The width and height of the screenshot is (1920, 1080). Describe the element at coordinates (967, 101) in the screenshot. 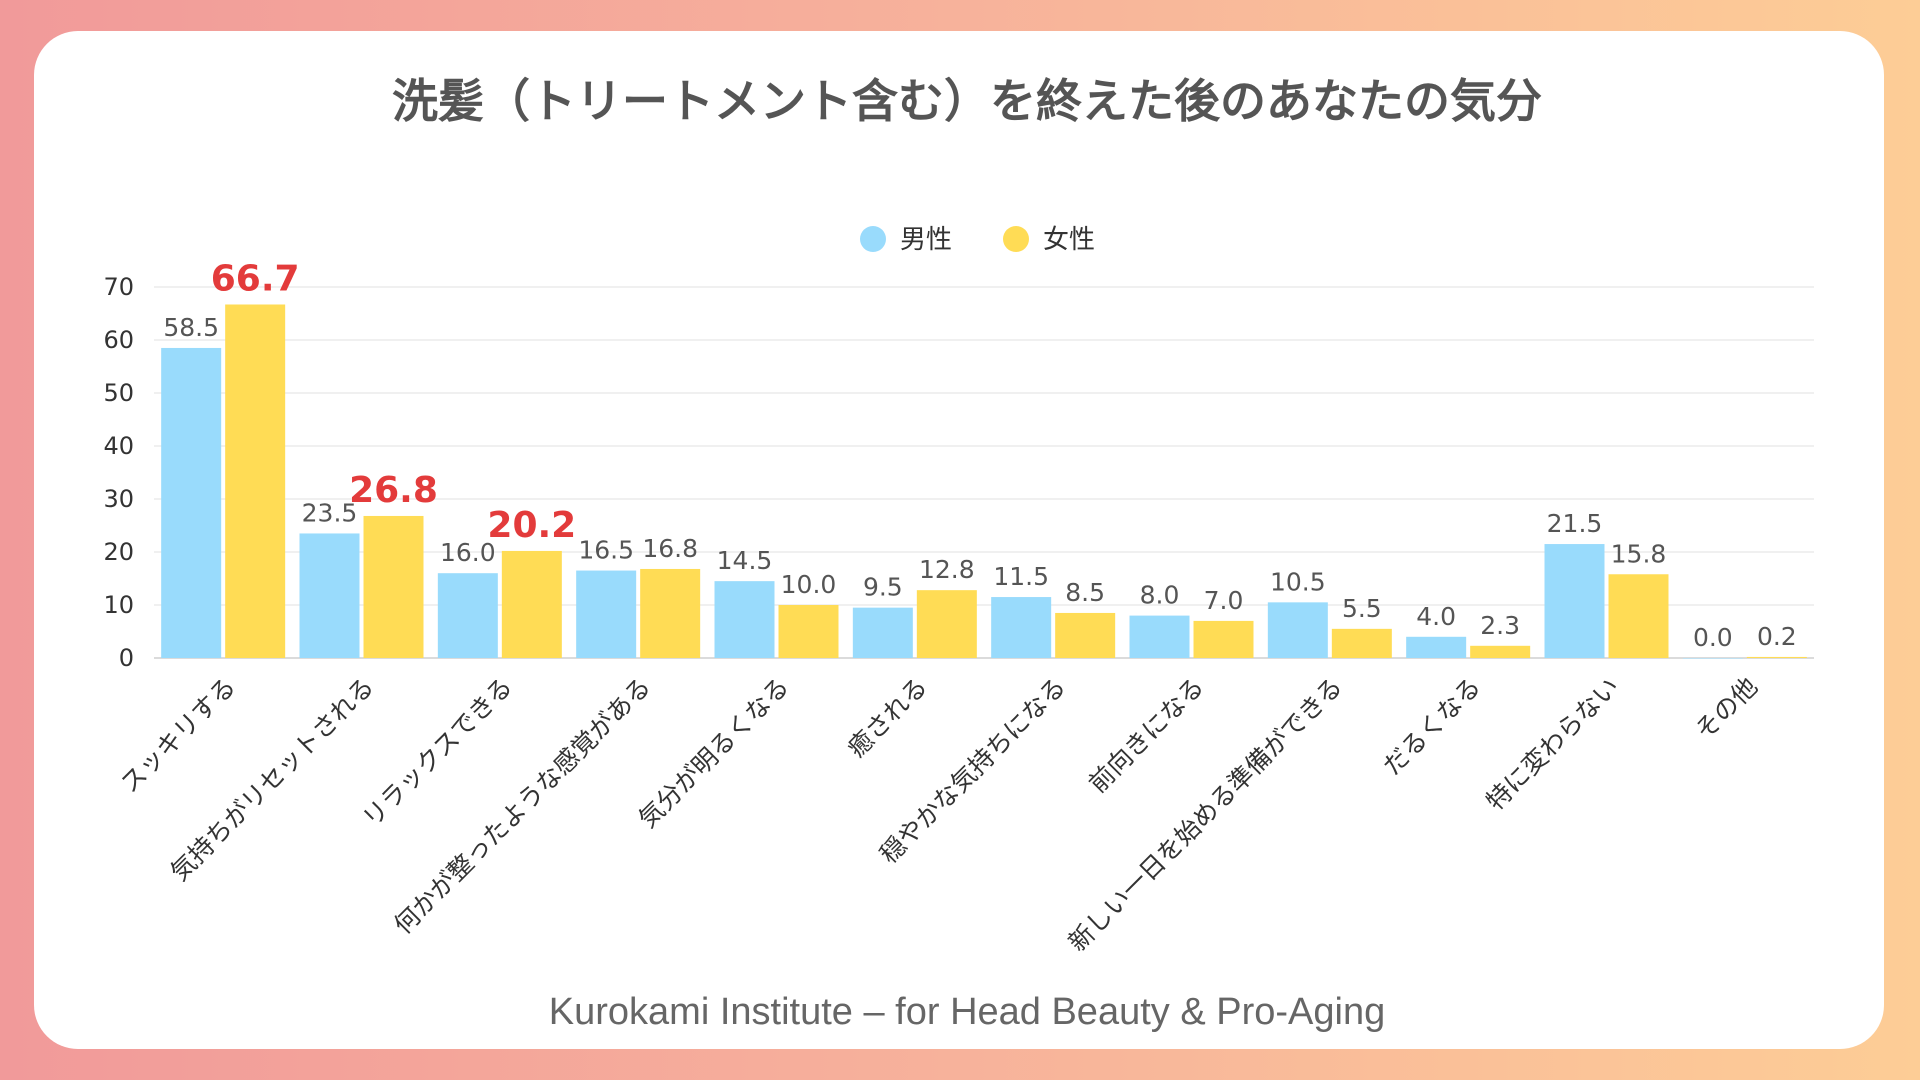

I see `chart-title: 洗髪（トリートメント含む）を終えた後のあなたの気分` at that location.